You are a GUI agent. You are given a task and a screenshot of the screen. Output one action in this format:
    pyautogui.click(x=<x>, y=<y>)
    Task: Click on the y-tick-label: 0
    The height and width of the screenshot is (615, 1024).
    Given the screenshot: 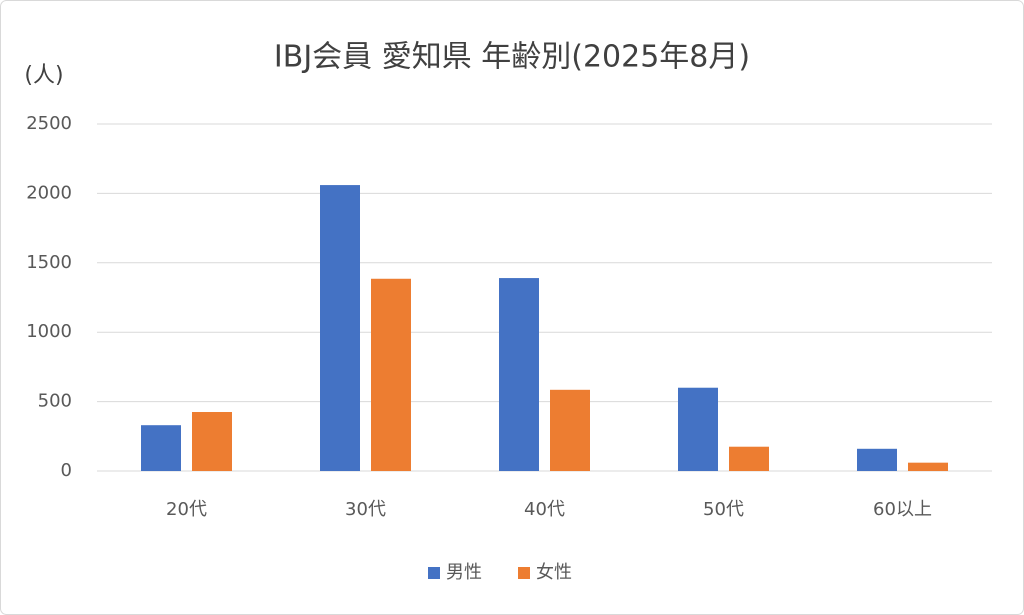 What is the action you would take?
    pyautogui.click(x=66, y=470)
    